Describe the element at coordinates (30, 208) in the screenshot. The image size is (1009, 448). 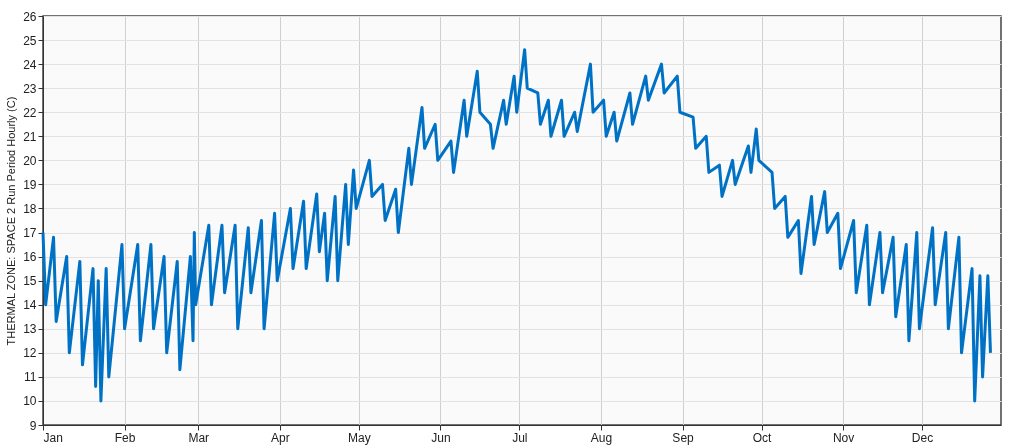
I see `y-tick-label: 18` at that location.